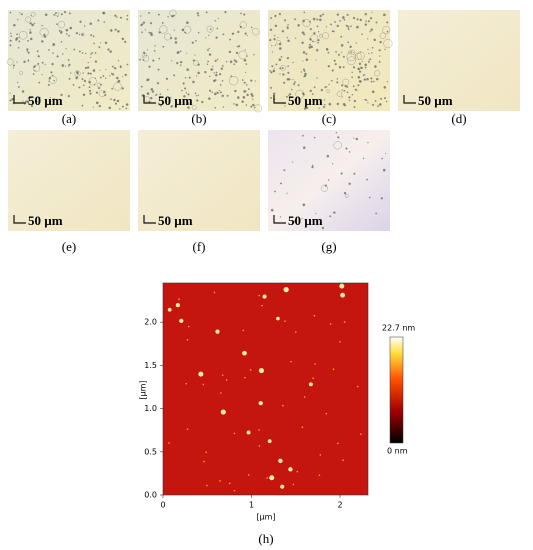  Describe the element at coordinates (150, 451) in the screenshot. I see `y-tick-label: 0.5` at that location.